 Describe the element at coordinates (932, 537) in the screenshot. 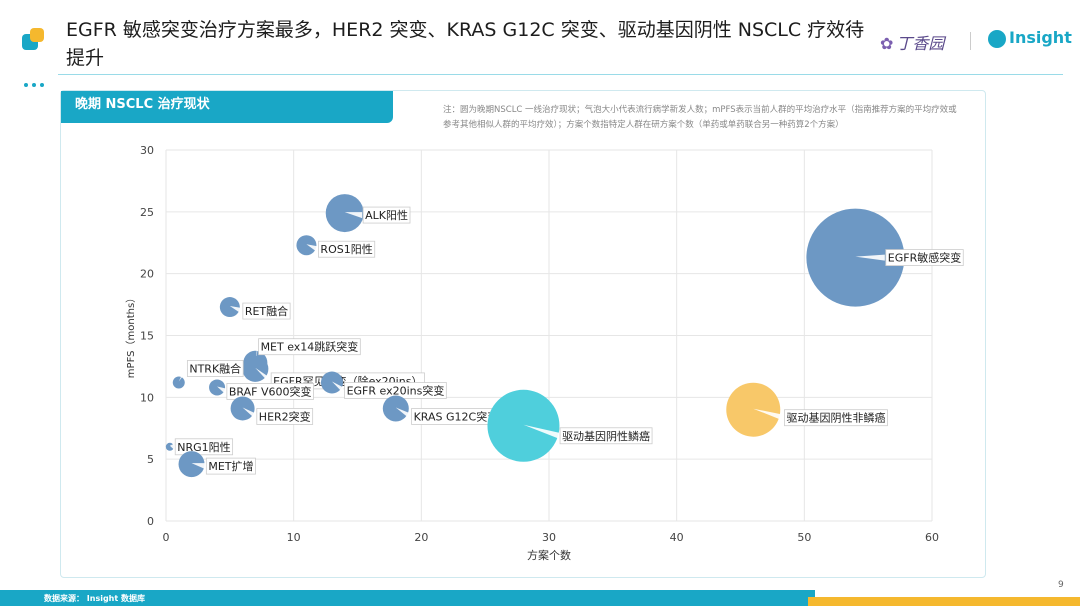

I see `x-tick-label: 60` at that location.